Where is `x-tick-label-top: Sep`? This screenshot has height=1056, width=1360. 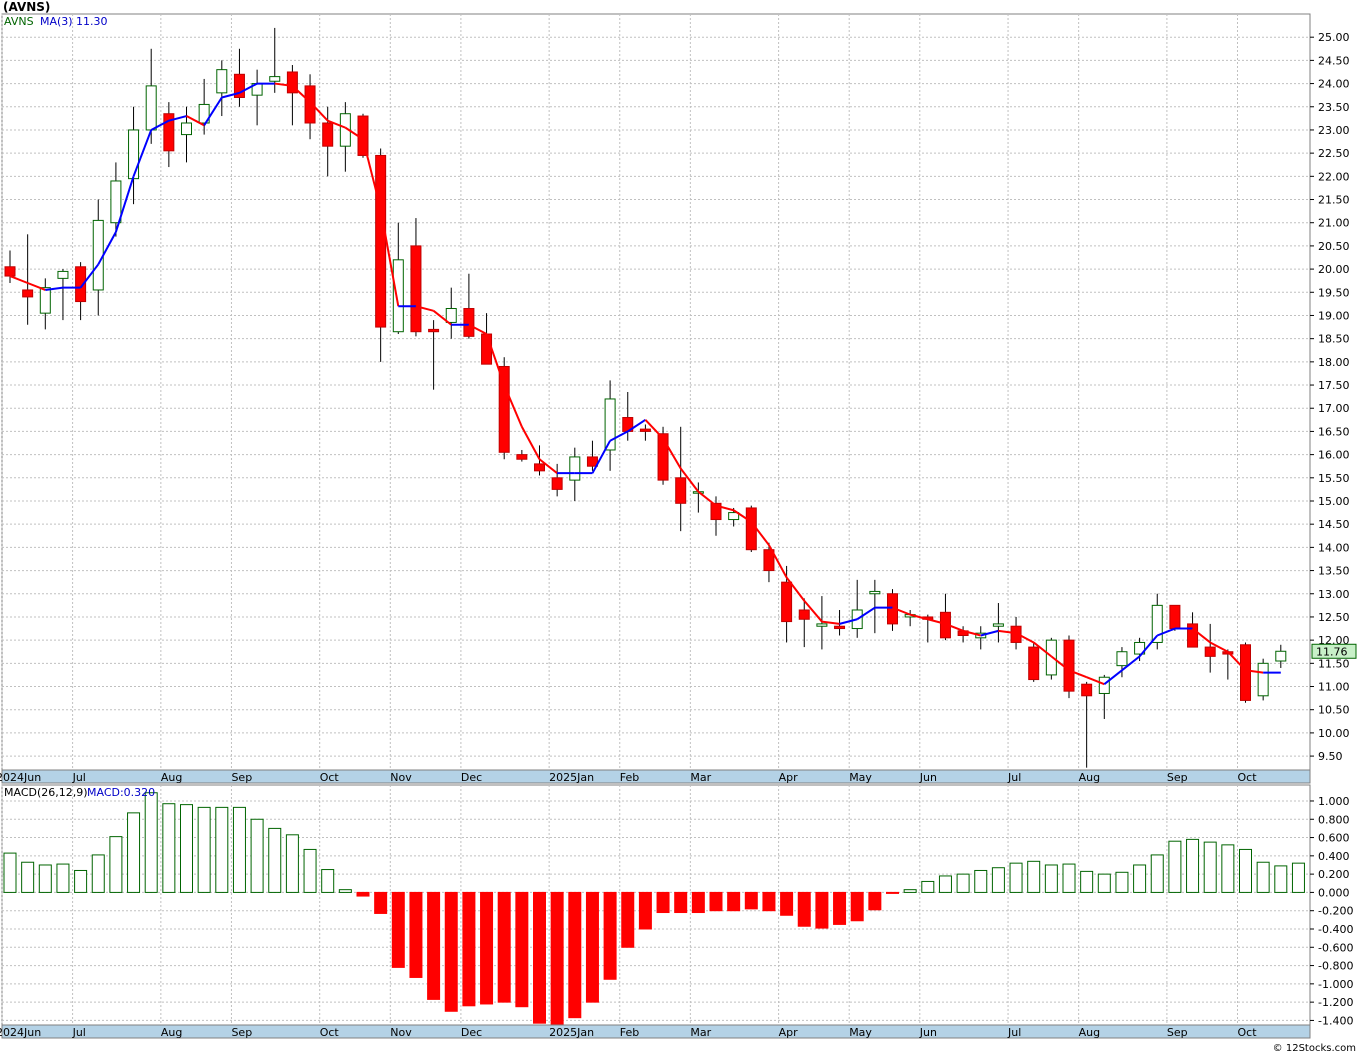 x-tick-label-top: Sep is located at coordinates (241, 777).